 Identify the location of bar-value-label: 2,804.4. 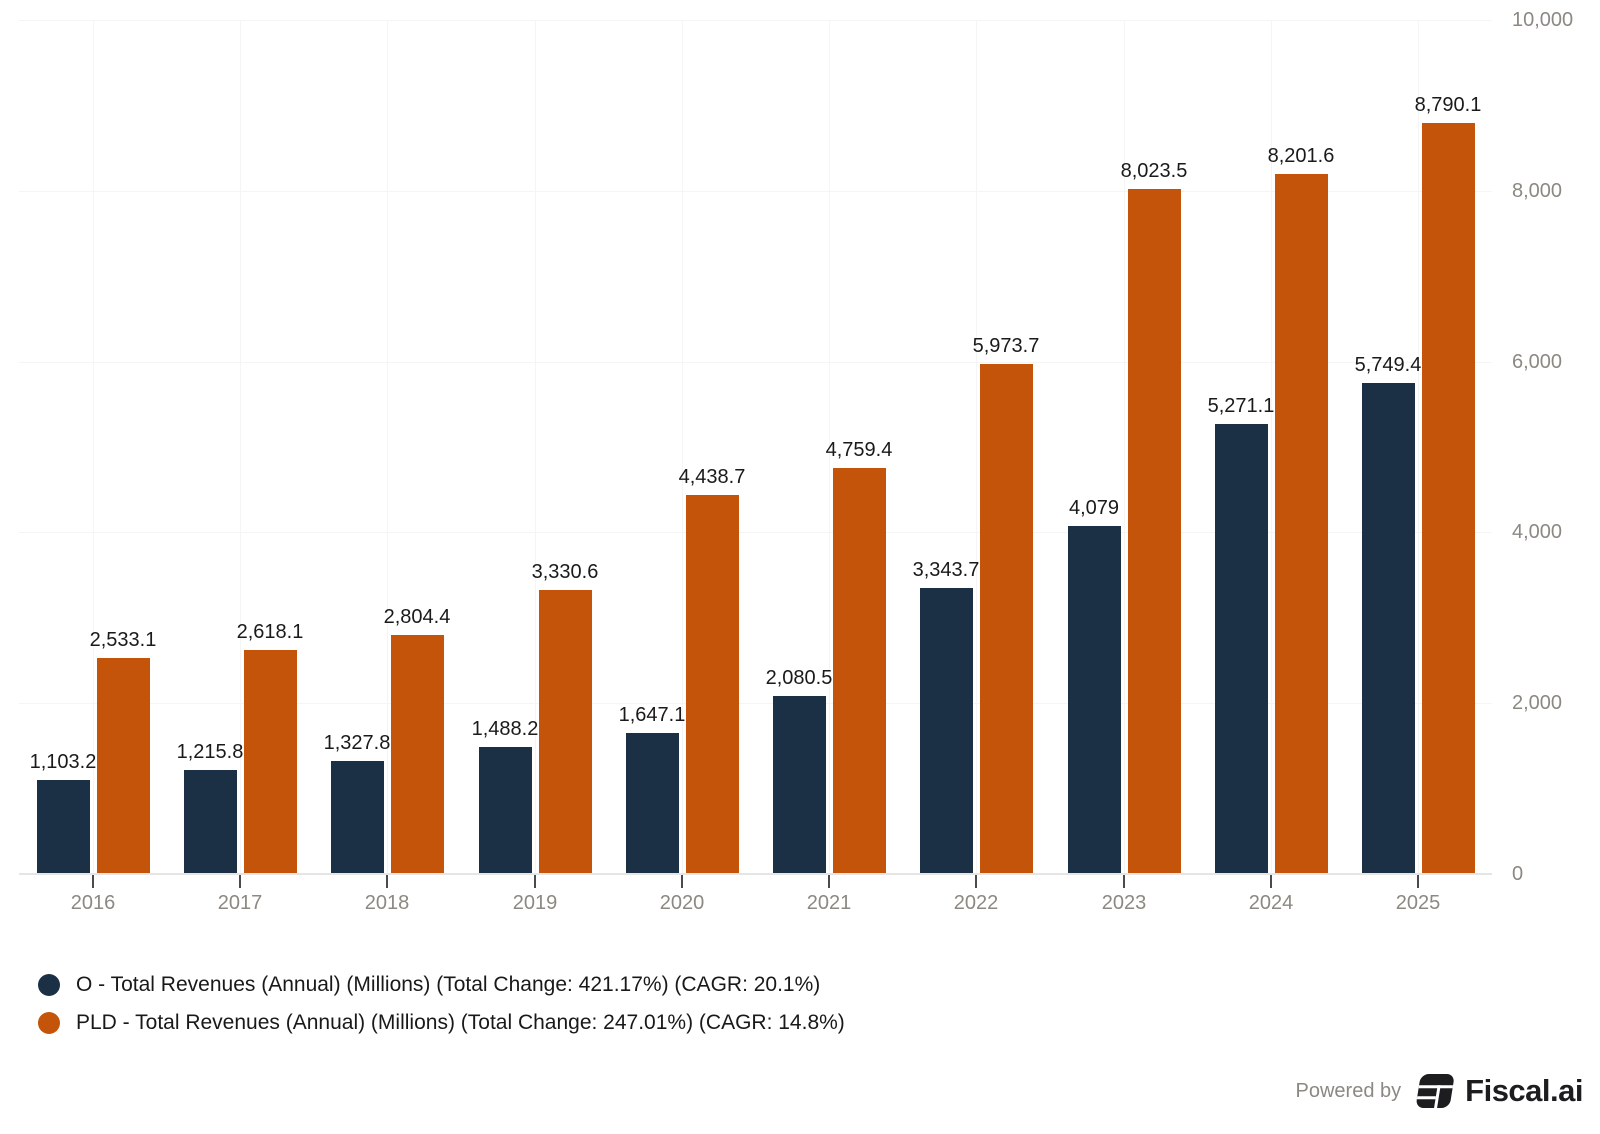
(417, 617).